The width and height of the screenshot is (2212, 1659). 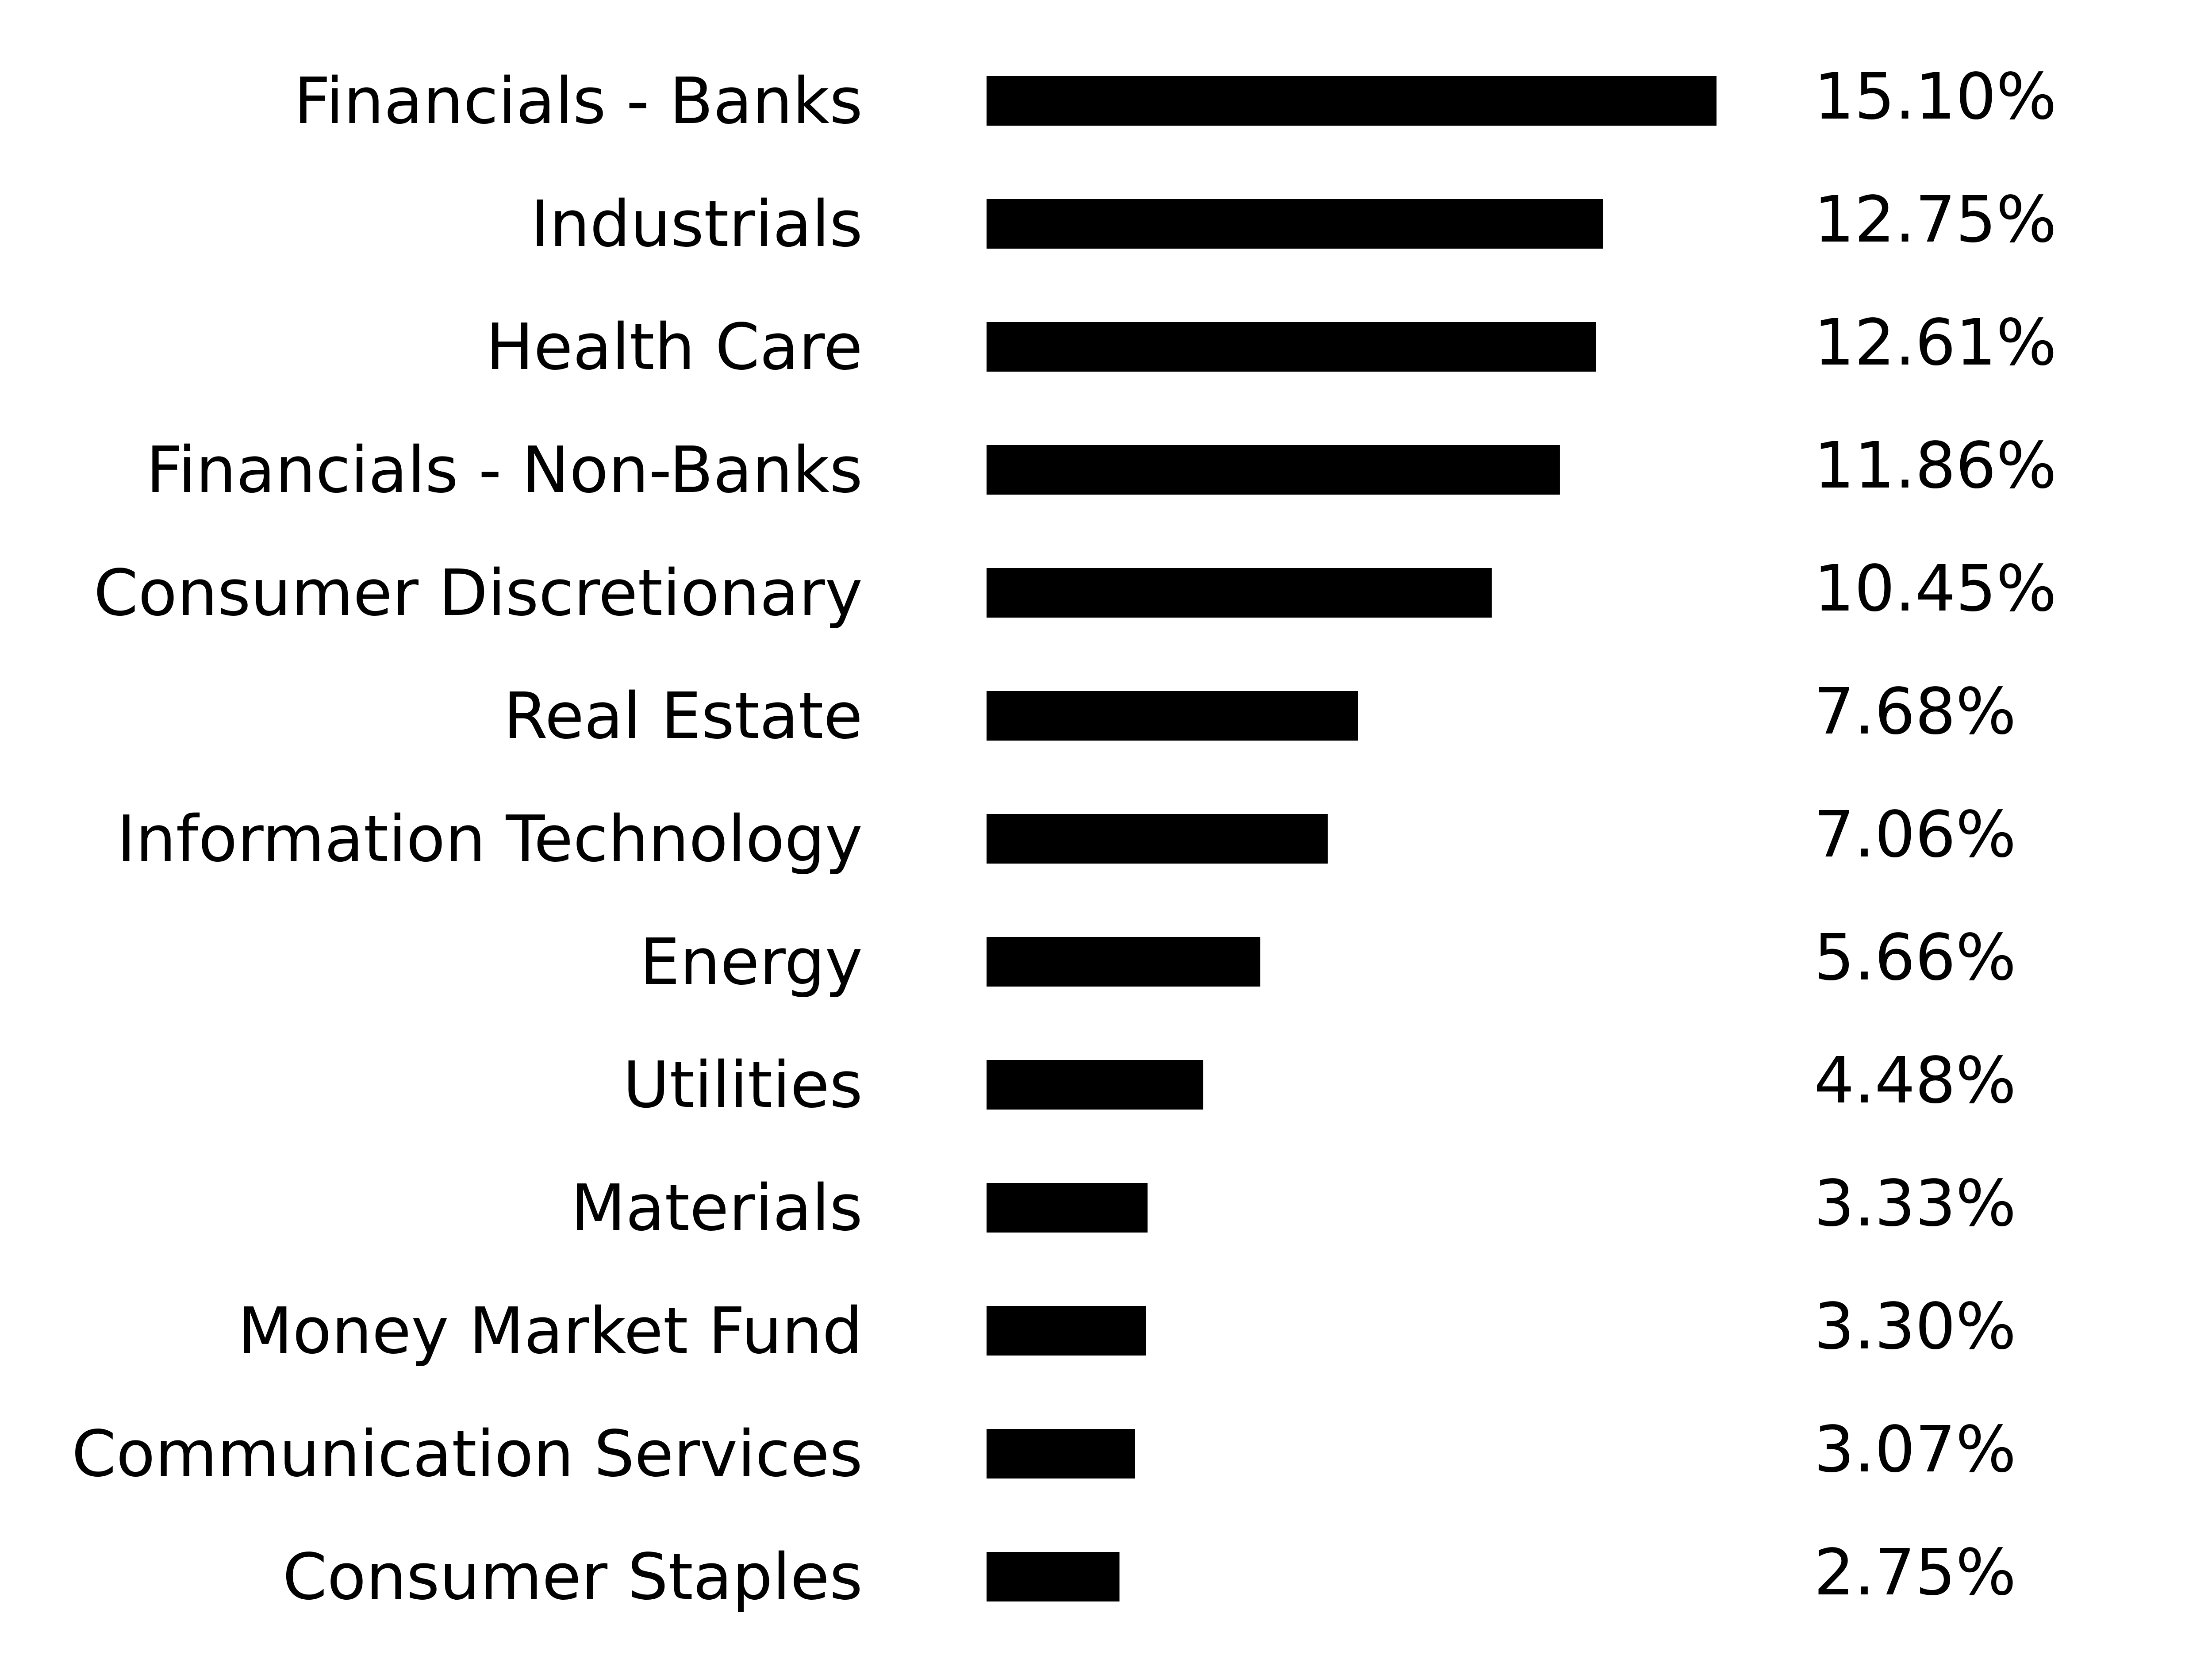 What do you see at coordinates (1328, 960) in the screenshot?
I see `bar-row: Energy 5.66%` at bounding box center [1328, 960].